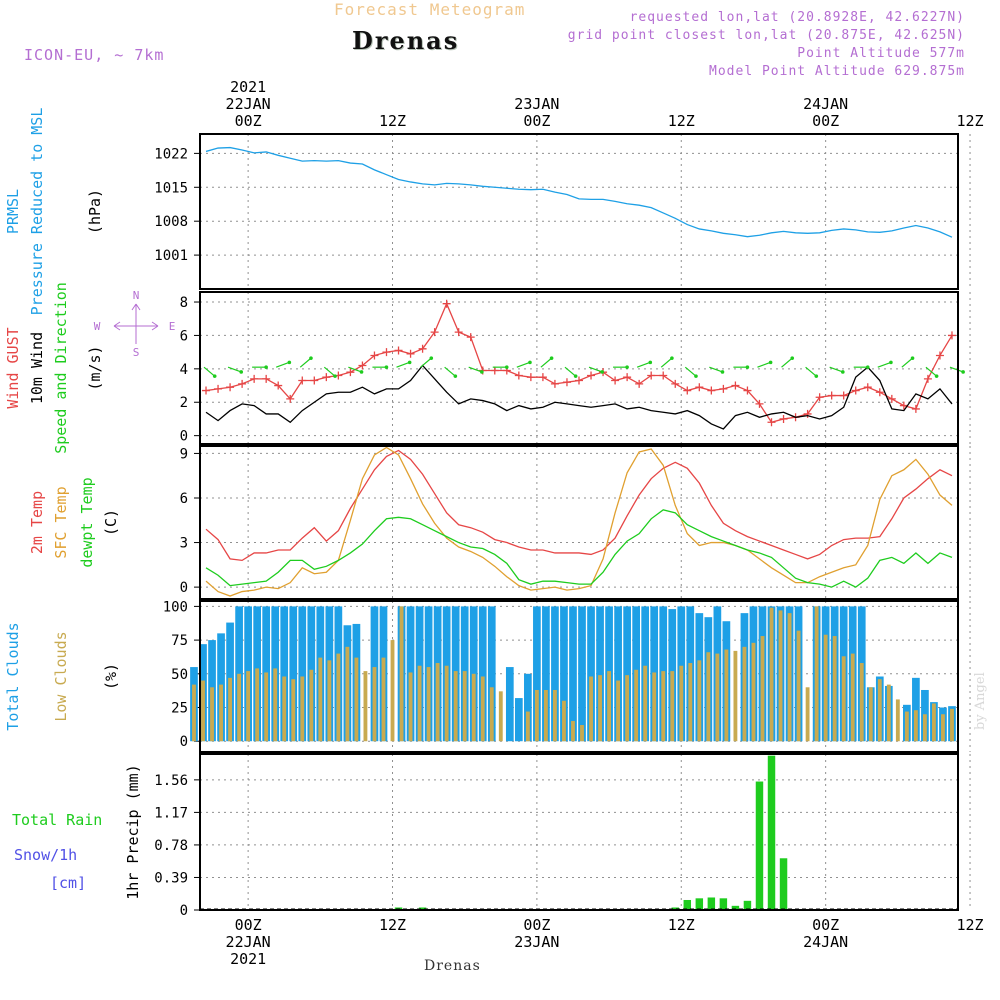 This screenshot has width=1000, height=1000. Describe the element at coordinates (837, 71) in the screenshot. I see `model-point-altitude: Model Point Altitude 629.875m` at that location.